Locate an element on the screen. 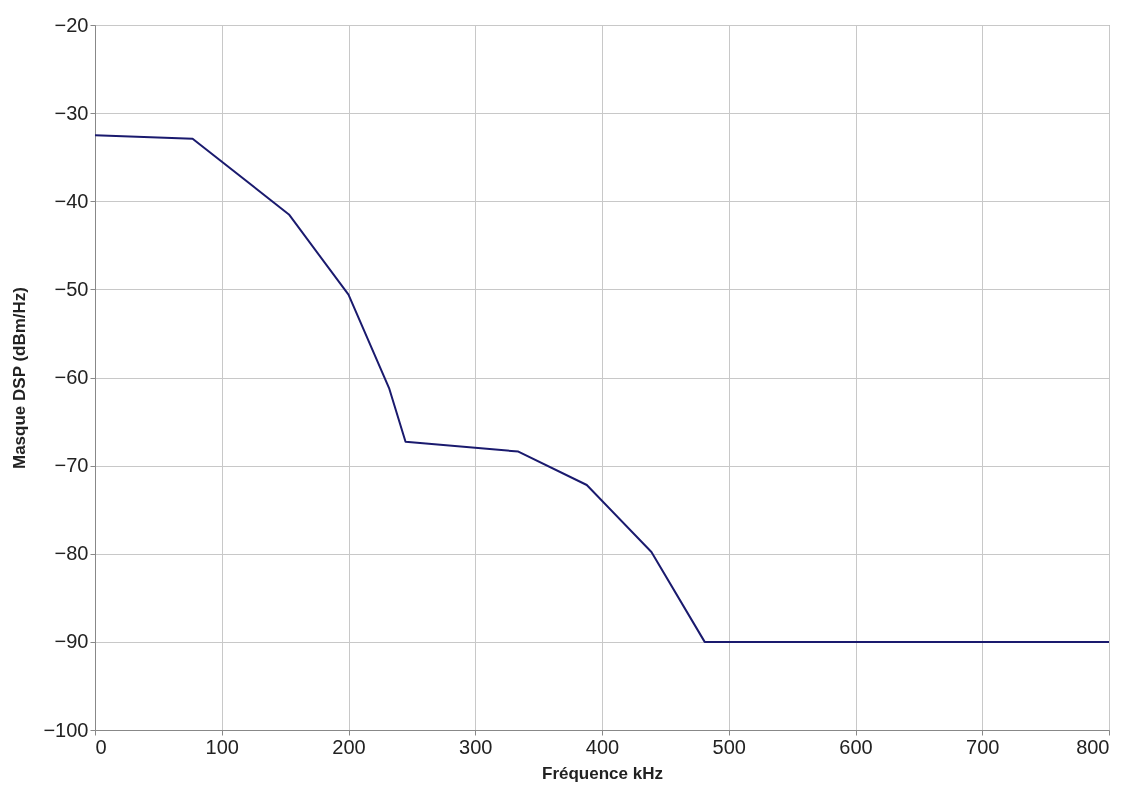 Image resolution: width=1140 pixels, height=791 pixels. y-tick-label: −30 is located at coordinates (71, 112).